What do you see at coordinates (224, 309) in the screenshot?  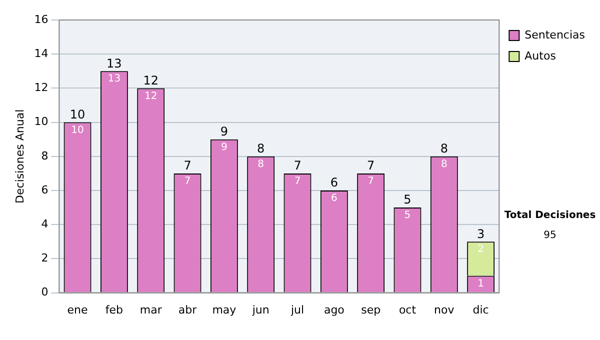 I see `x-tick-label: may` at bounding box center [224, 309].